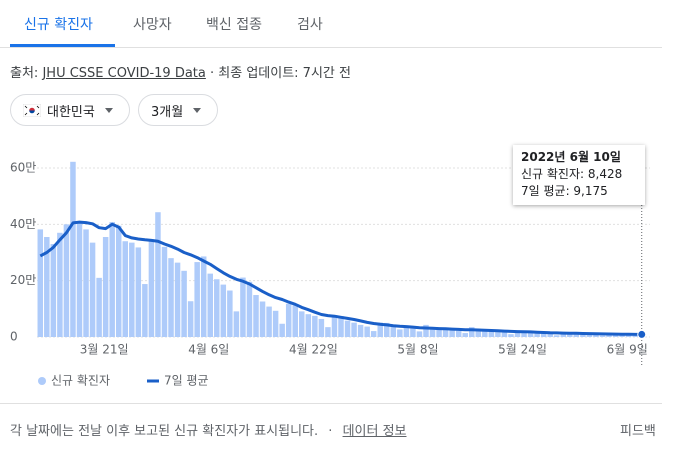  Describe the element at coordinates (313, 350) in the screenshot. I see `x-tick-label: 4월 22일` at that location.